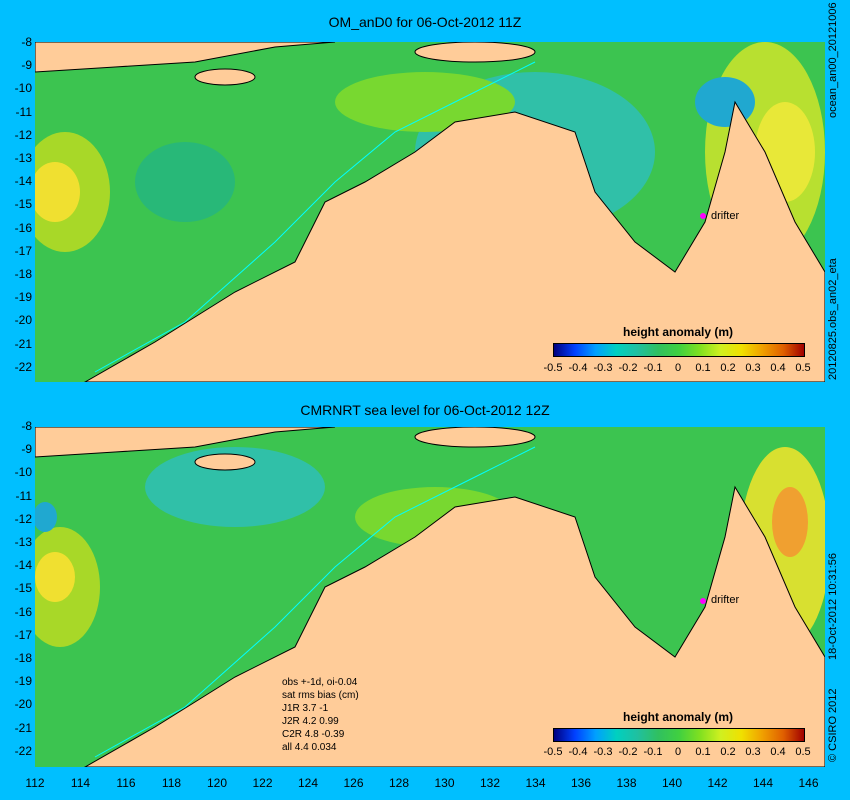 This screenshot has width=850, height=800. I want to click on bottom-side-label-bottom: © CSIRO 2012, so click(833, 725).